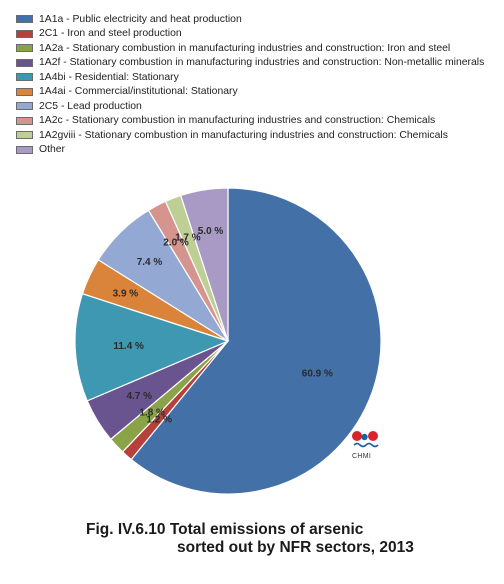  What do you see at coordinates (126, 294) in the screenshot?
I see `slice-value-label: 3.9 %` at bounding box center [126, 294].